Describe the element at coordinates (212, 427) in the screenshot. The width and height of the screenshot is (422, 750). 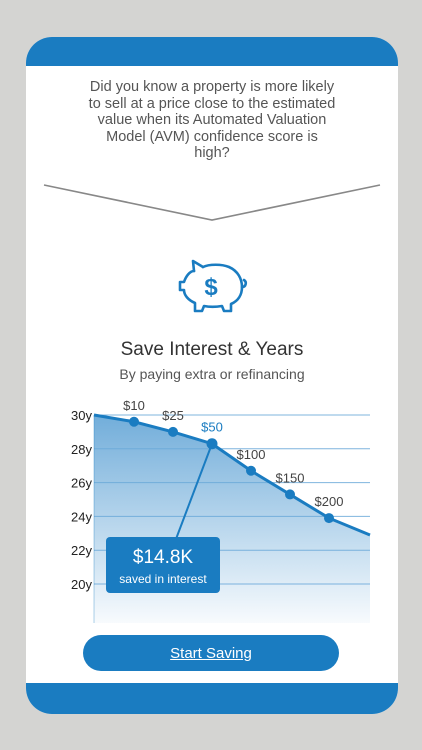
I see `data-point-label: $50` at that location.